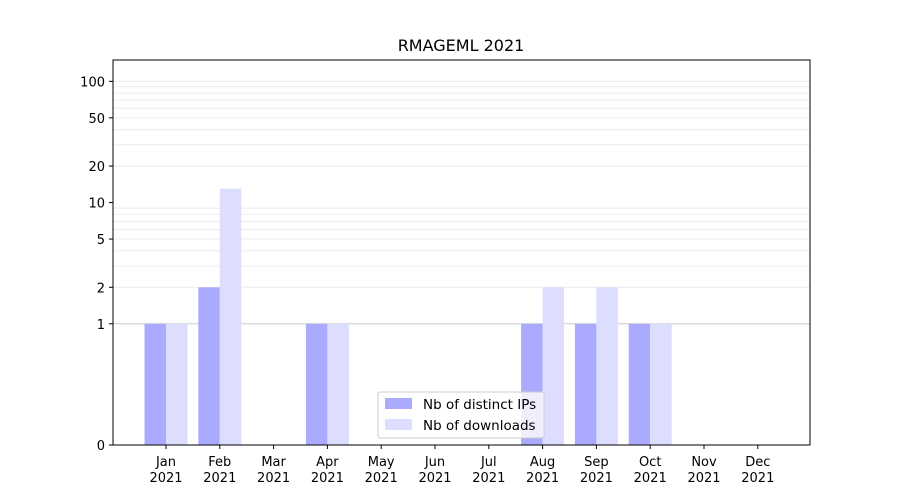 The width and height of the screenshot is (900, 500). I want to click on y-tick-label: 20, so click(96, 167).